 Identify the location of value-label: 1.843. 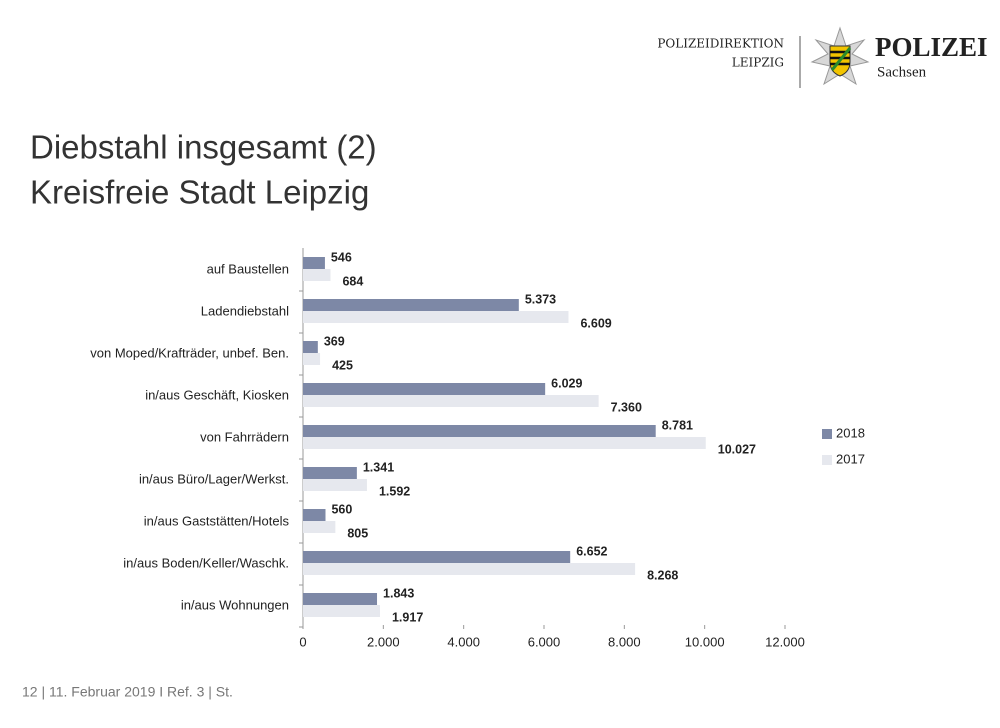
(398, 593).